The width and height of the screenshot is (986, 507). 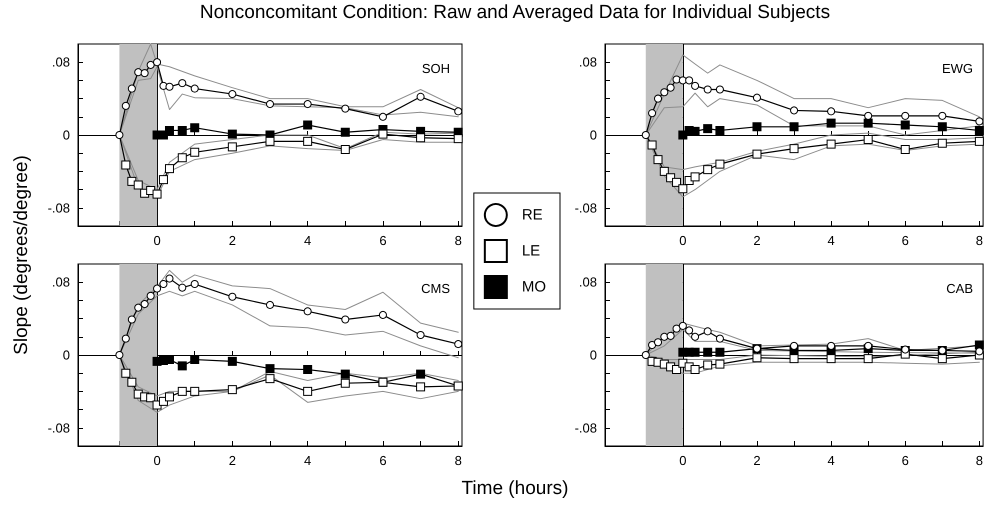 What do you see at coordinates (515, 13) in the screenshot?
I see `text: Nonconcomitant Condition: Raw and Averaged Data for Individual Subjects` at bounding box center [515, 13].